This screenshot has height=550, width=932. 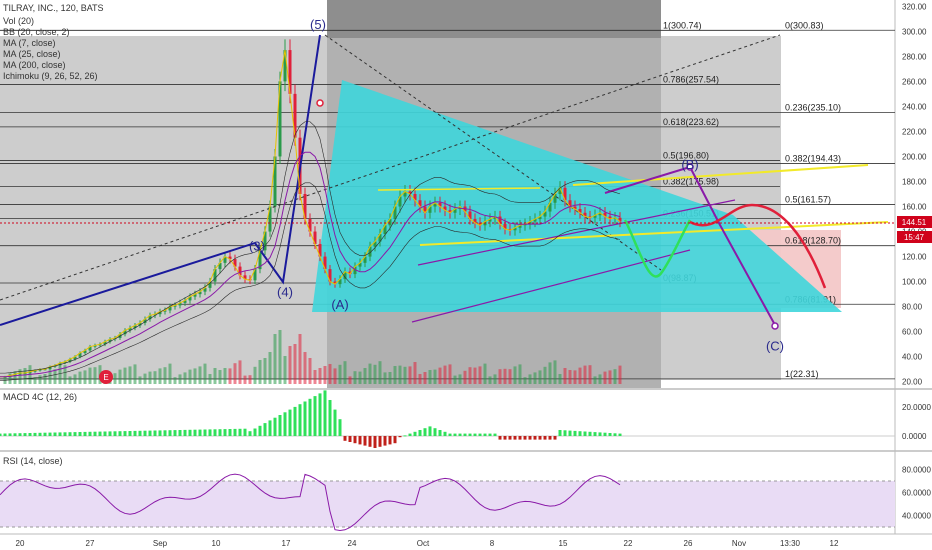 I want to click on projection-green, so click(x=657, y=248).